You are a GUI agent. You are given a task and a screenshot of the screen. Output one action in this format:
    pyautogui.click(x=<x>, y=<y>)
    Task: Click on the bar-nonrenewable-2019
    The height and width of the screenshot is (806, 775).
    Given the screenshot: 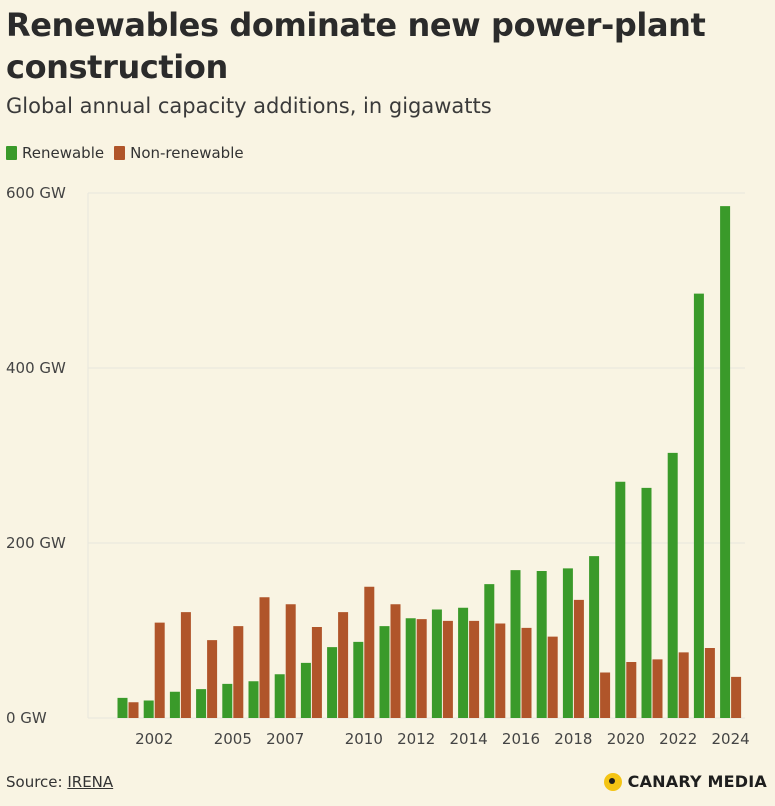 What is the action you would take?
    pyautogui.click(x=605, y=695)
    